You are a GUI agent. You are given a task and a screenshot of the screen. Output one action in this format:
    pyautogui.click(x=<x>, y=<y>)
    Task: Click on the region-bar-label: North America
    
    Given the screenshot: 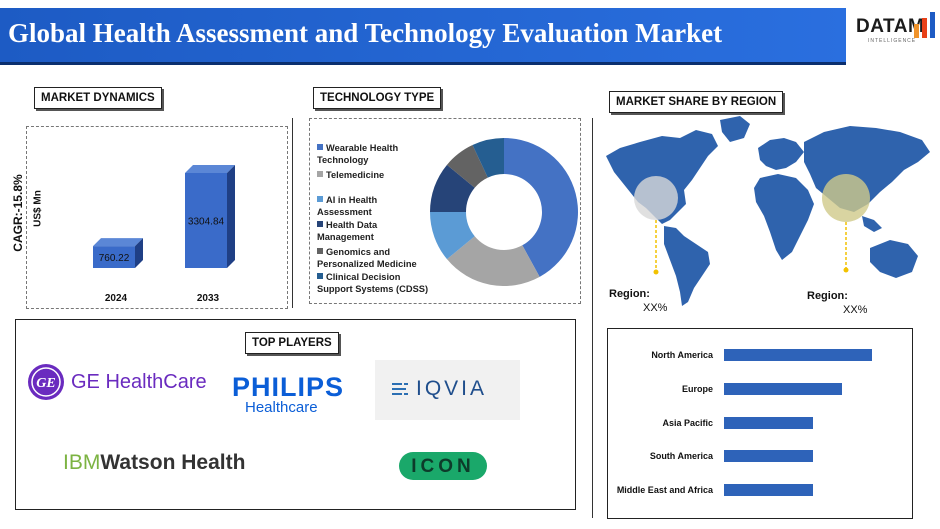 What is the action you would take?
    pyautogui.click(x=682, y=355)
    